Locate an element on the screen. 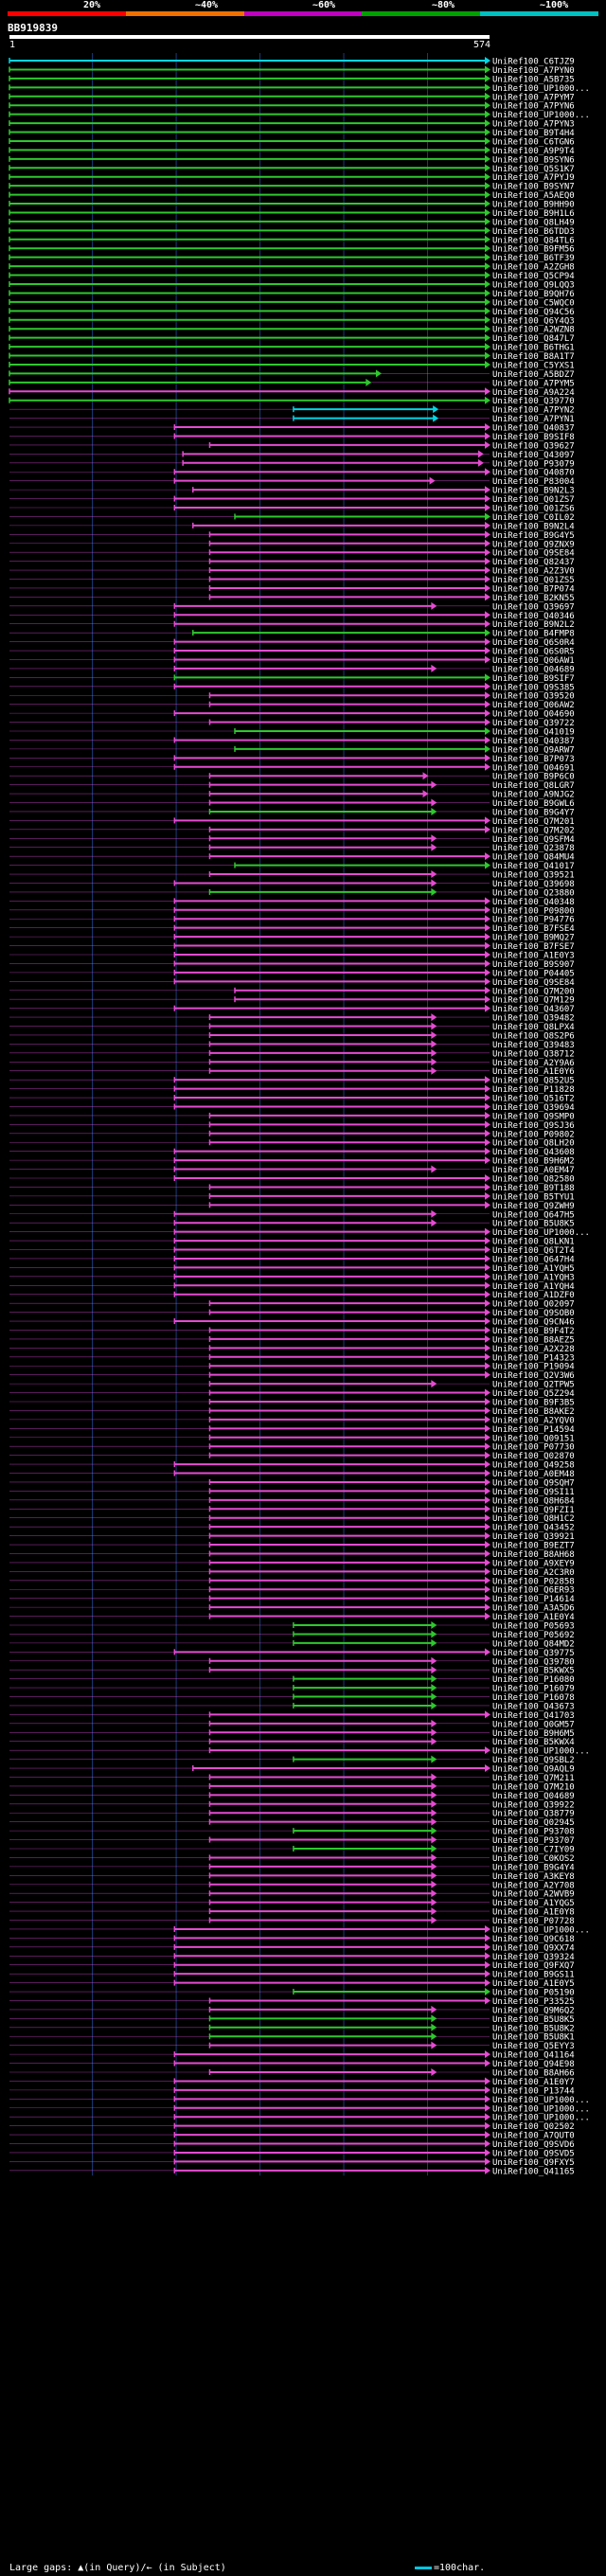  hit-row: UniRef100_Q9ZNX9 is located at coordinates (292, 544).